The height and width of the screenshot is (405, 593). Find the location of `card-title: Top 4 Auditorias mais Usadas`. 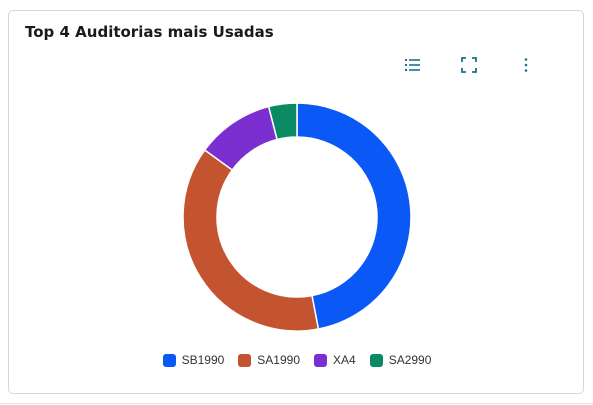

card-title: Top 4 Auditorias mais Usadas is located at coordinates (149, 32).